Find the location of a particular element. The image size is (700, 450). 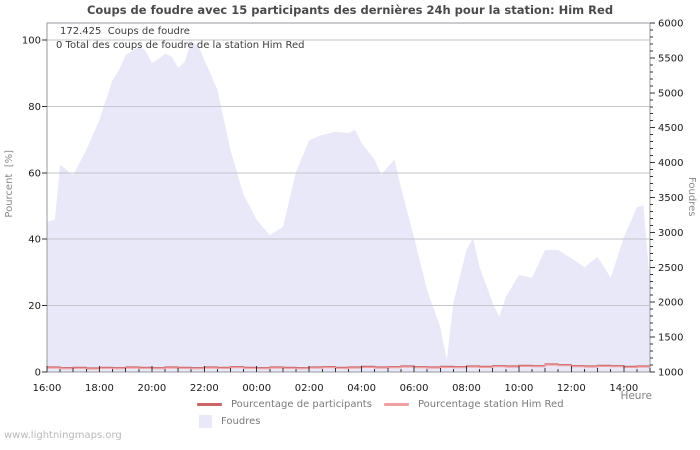

svg-text: 20:00 is located at coordinates (151, 388).